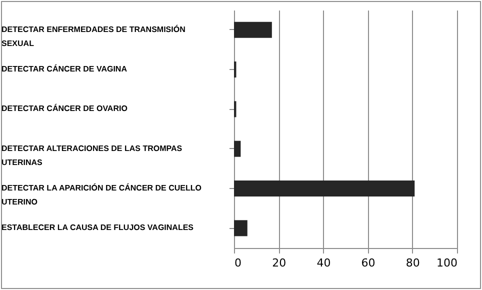 The width and height of the screenshot is (482, 290). Describe the element at coordinates (102, 194) in the screenshot. I see `y-tick-label: DETECTAR LA APARICIÓN DE CÁNCER DE CUELLO UTERINO` at that location.